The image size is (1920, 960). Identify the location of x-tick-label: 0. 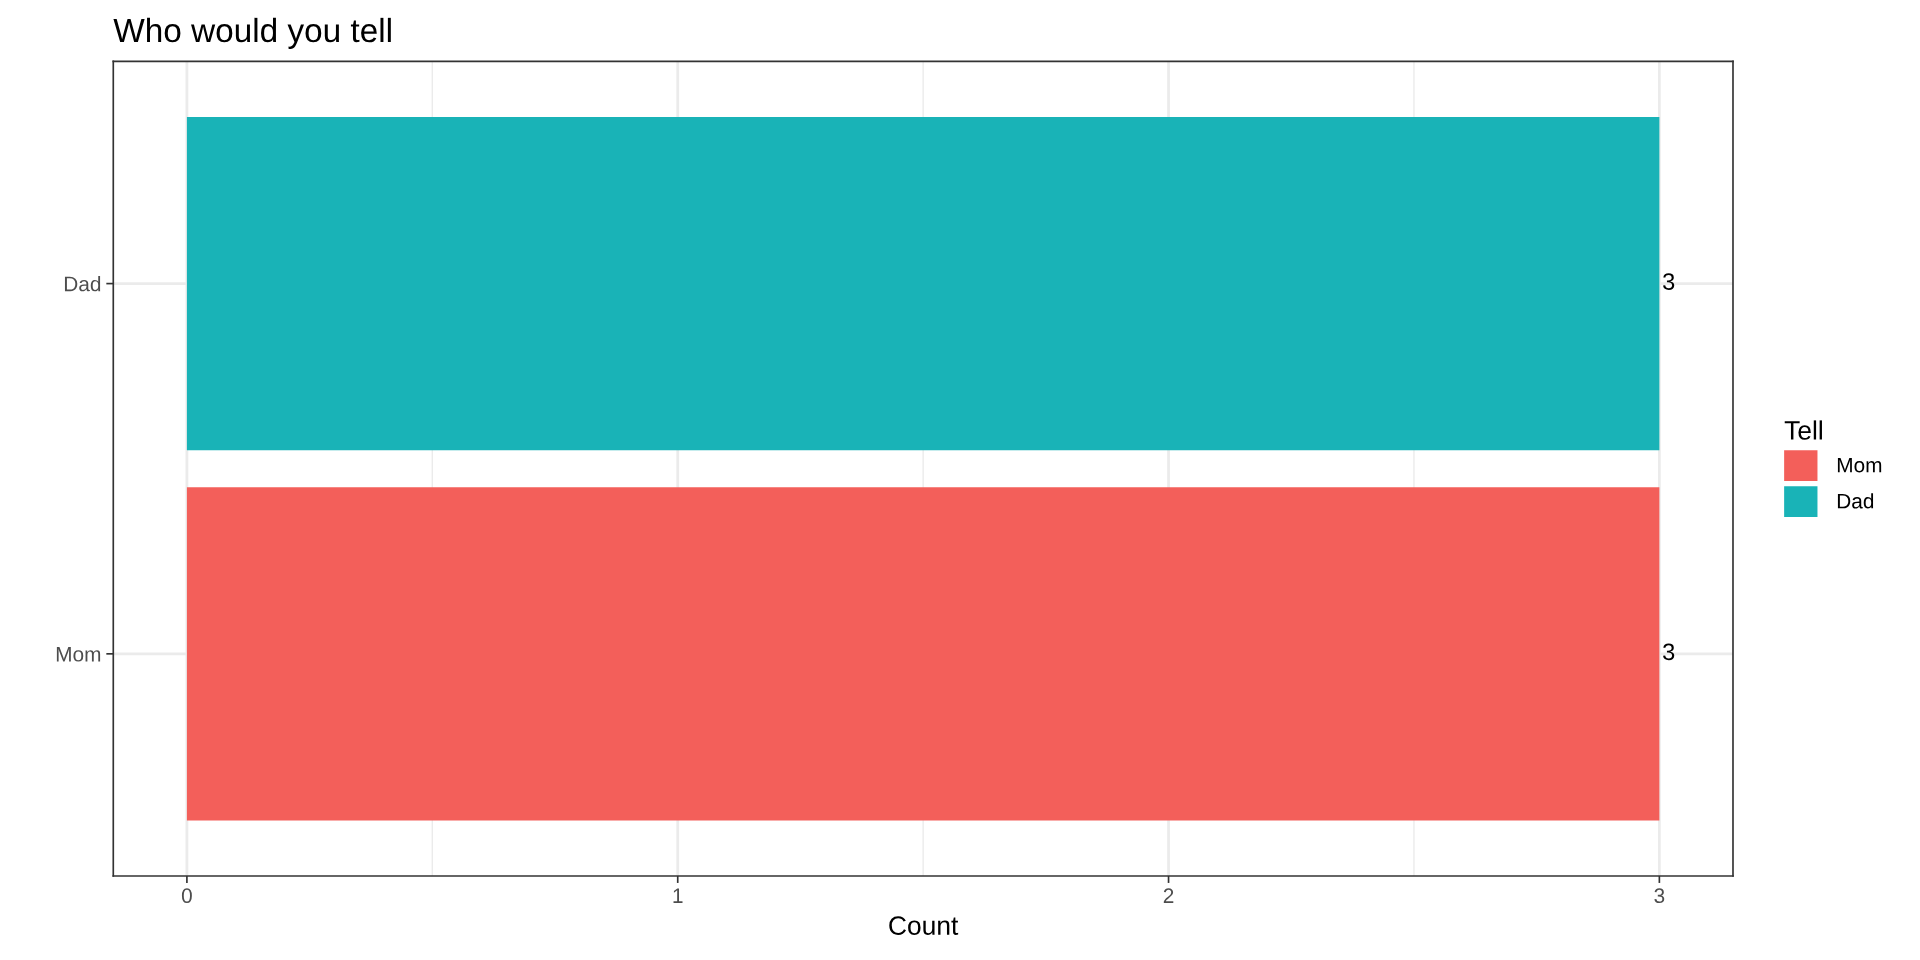
(186, 896).